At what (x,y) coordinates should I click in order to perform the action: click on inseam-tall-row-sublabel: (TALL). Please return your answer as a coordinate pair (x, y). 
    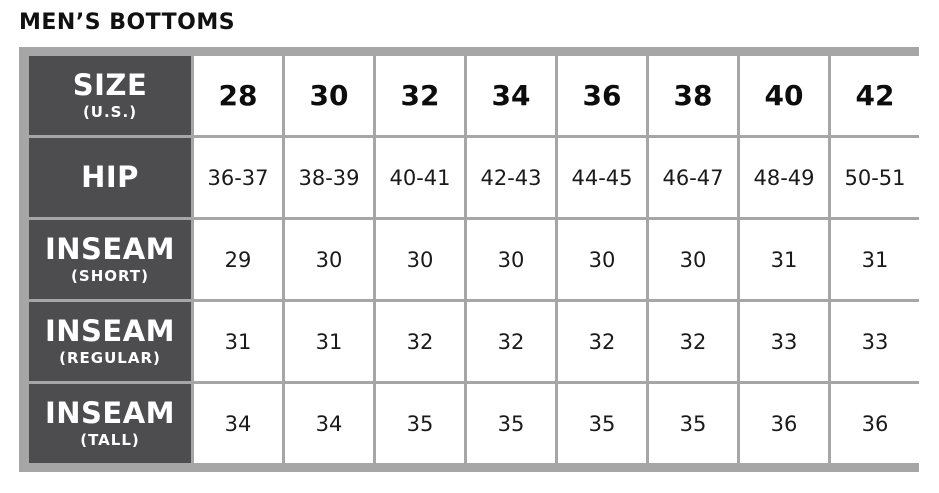
    Looking at the image, I should click on (110, 440).